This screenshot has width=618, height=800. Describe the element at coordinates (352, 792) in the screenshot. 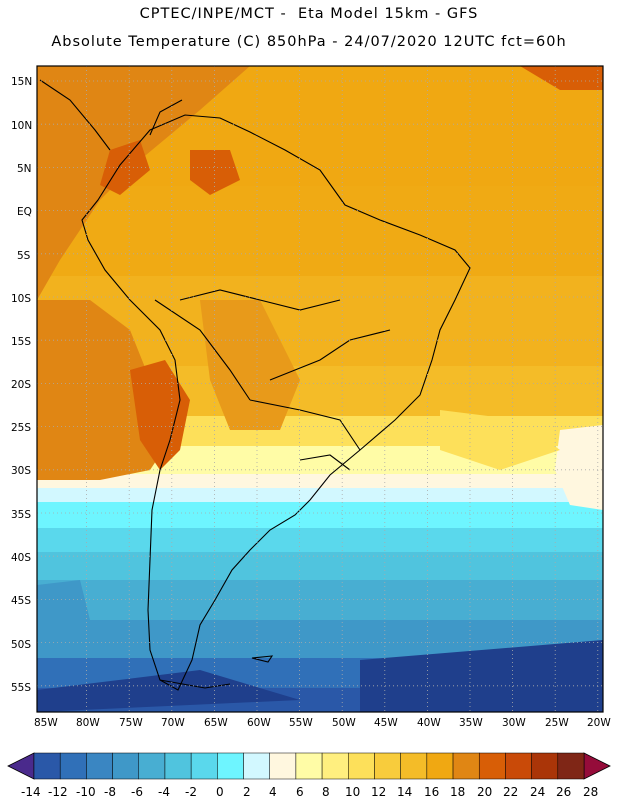

I see `legend-label: 10` at that location.